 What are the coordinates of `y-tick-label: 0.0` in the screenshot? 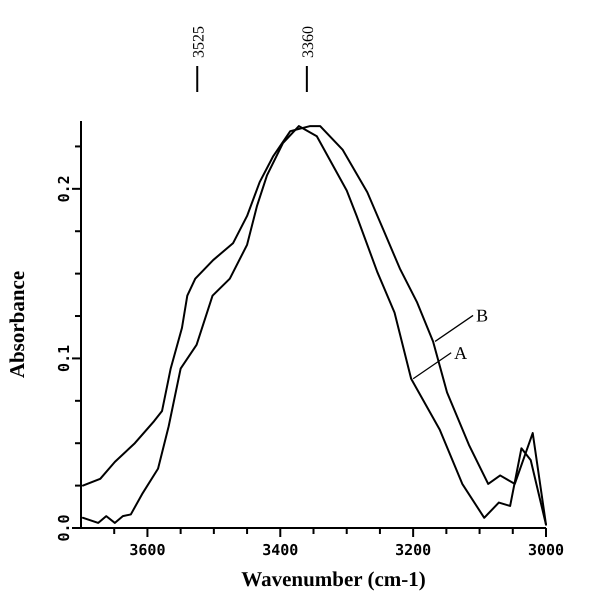 It's located at (64, 528).